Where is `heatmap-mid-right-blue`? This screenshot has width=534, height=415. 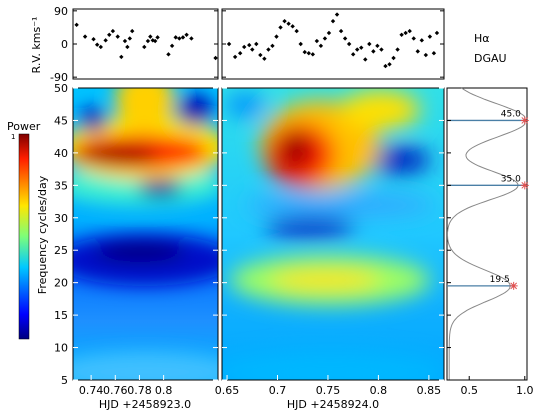
heatmap-mid-right-blue is located at coordinates (400, 160).